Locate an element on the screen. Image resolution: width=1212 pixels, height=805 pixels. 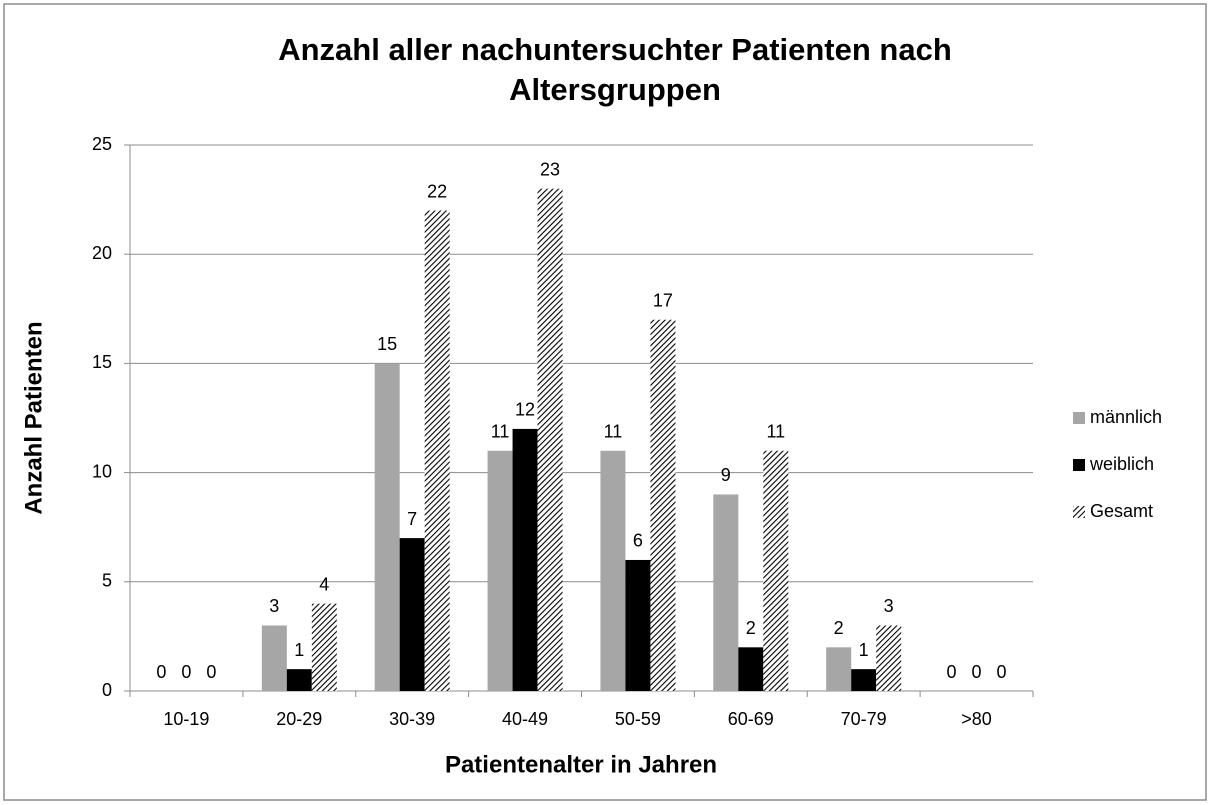
value-label: 4 is located at coordinates (324, 584).